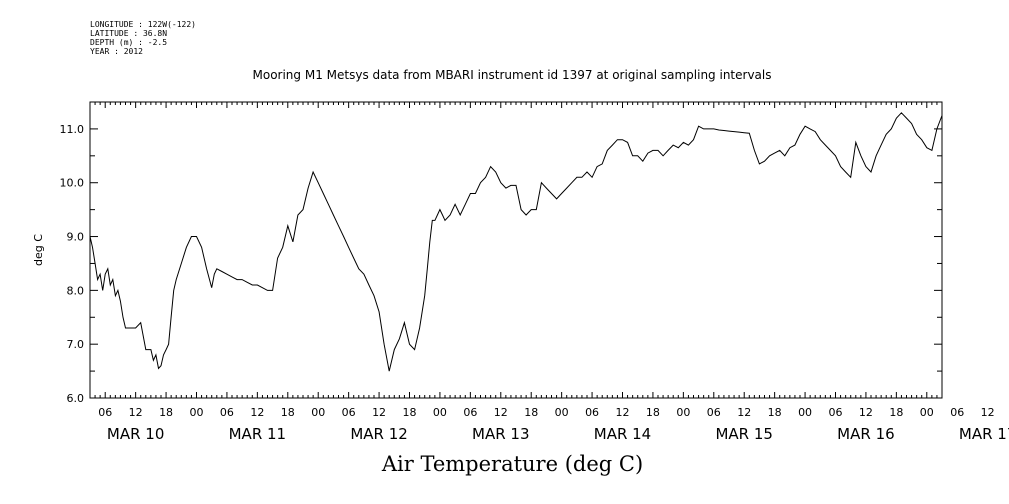 The image size is (1009, 504). Describe the element at coordinates (743, 434) in the screenshot. I see `x-day-label: MAR 15` at that location.